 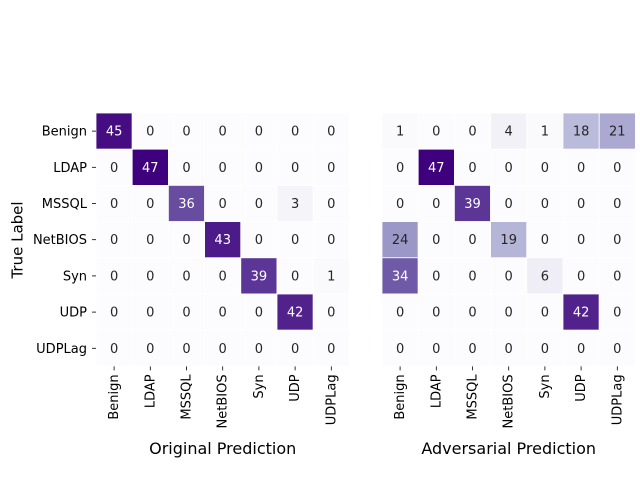 What do you see at coordinates (223, 401) in the screenshot?
I see `x-tick-label: NetBIOS` at bounding box center [223, 401].